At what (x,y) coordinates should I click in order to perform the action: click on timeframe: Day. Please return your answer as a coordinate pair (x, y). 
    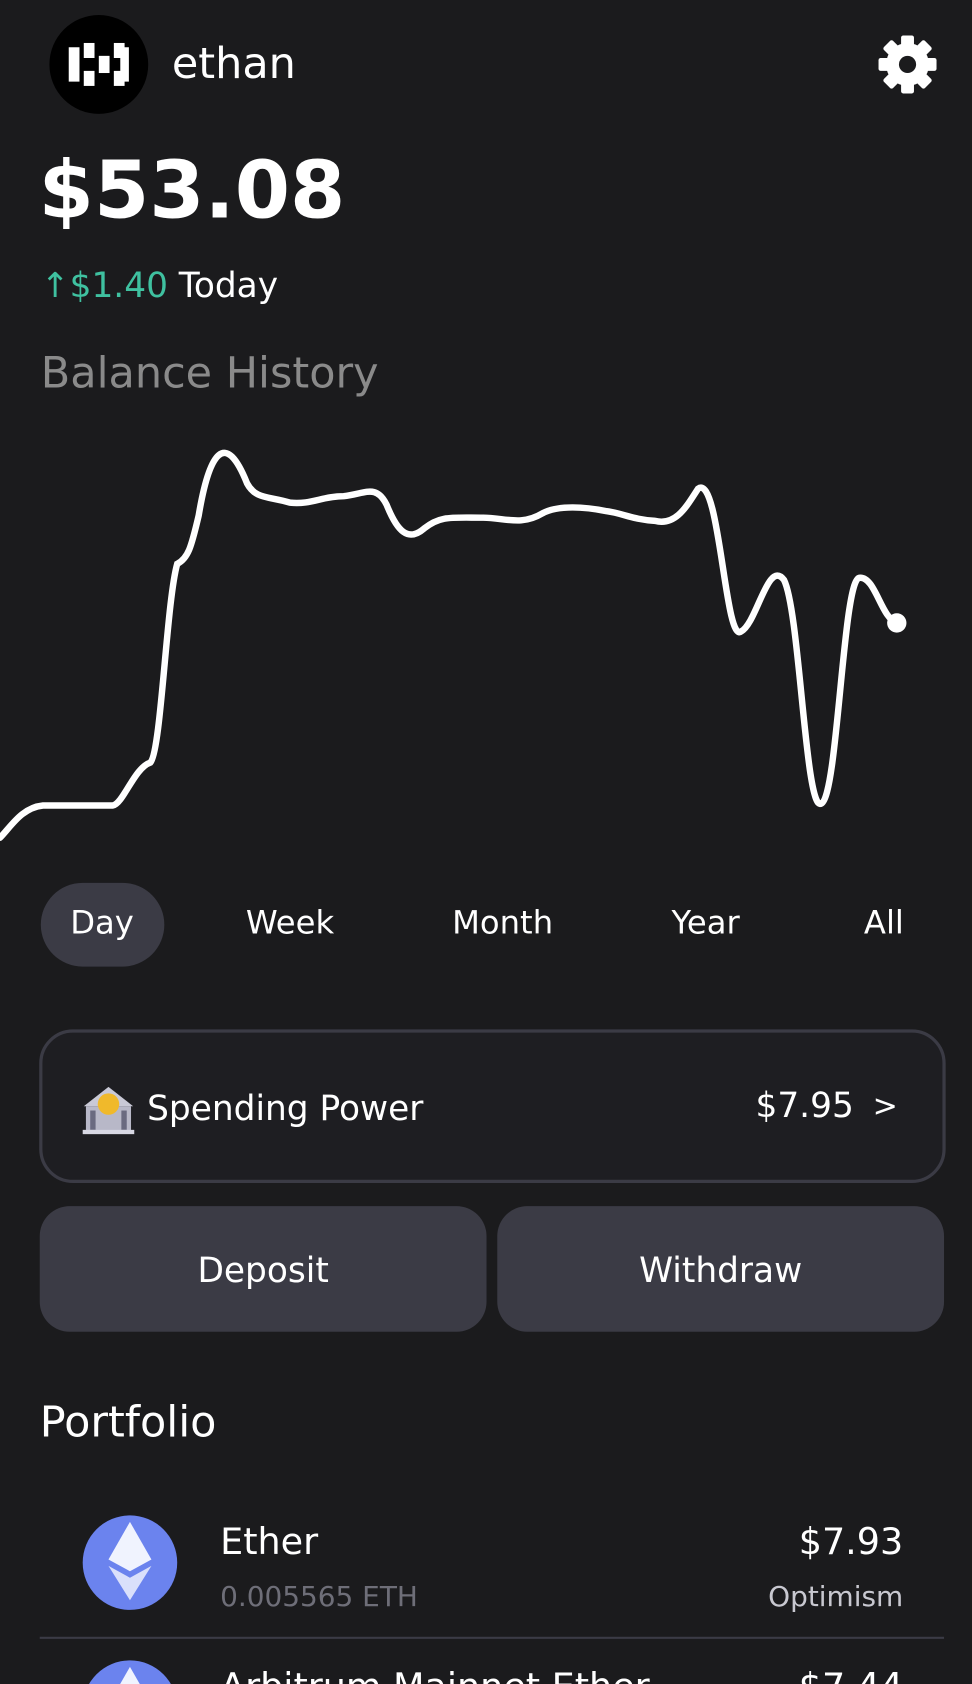
    Looking at the image, I should click on (102, 923).